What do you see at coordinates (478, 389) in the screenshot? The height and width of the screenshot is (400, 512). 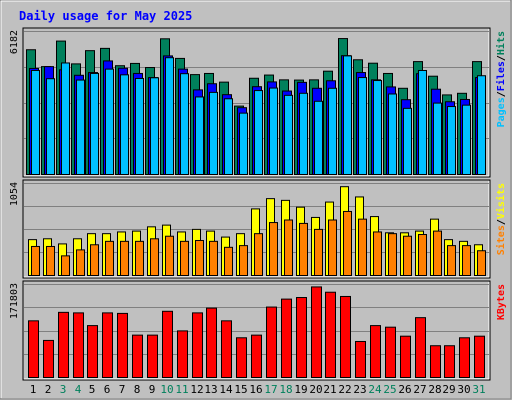 I see `x-axis-day-label: 31` at bounding box center [478, 389].